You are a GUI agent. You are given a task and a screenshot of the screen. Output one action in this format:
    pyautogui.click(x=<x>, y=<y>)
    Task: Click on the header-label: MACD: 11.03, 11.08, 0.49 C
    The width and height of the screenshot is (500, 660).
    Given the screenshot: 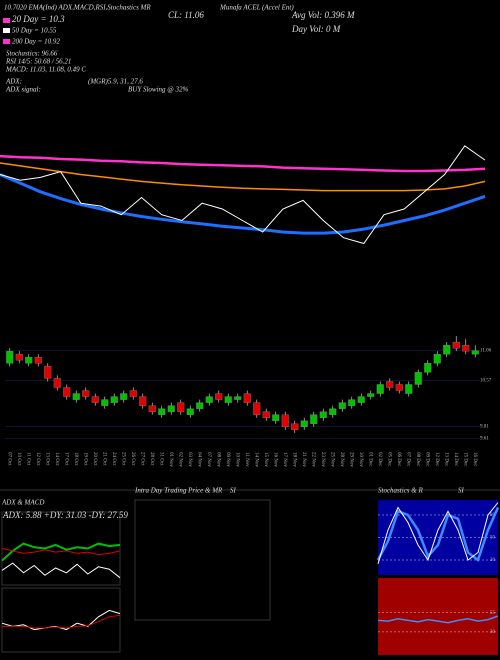 What is the action you would take?
    pyautogui.click(x=45, y=70)
    